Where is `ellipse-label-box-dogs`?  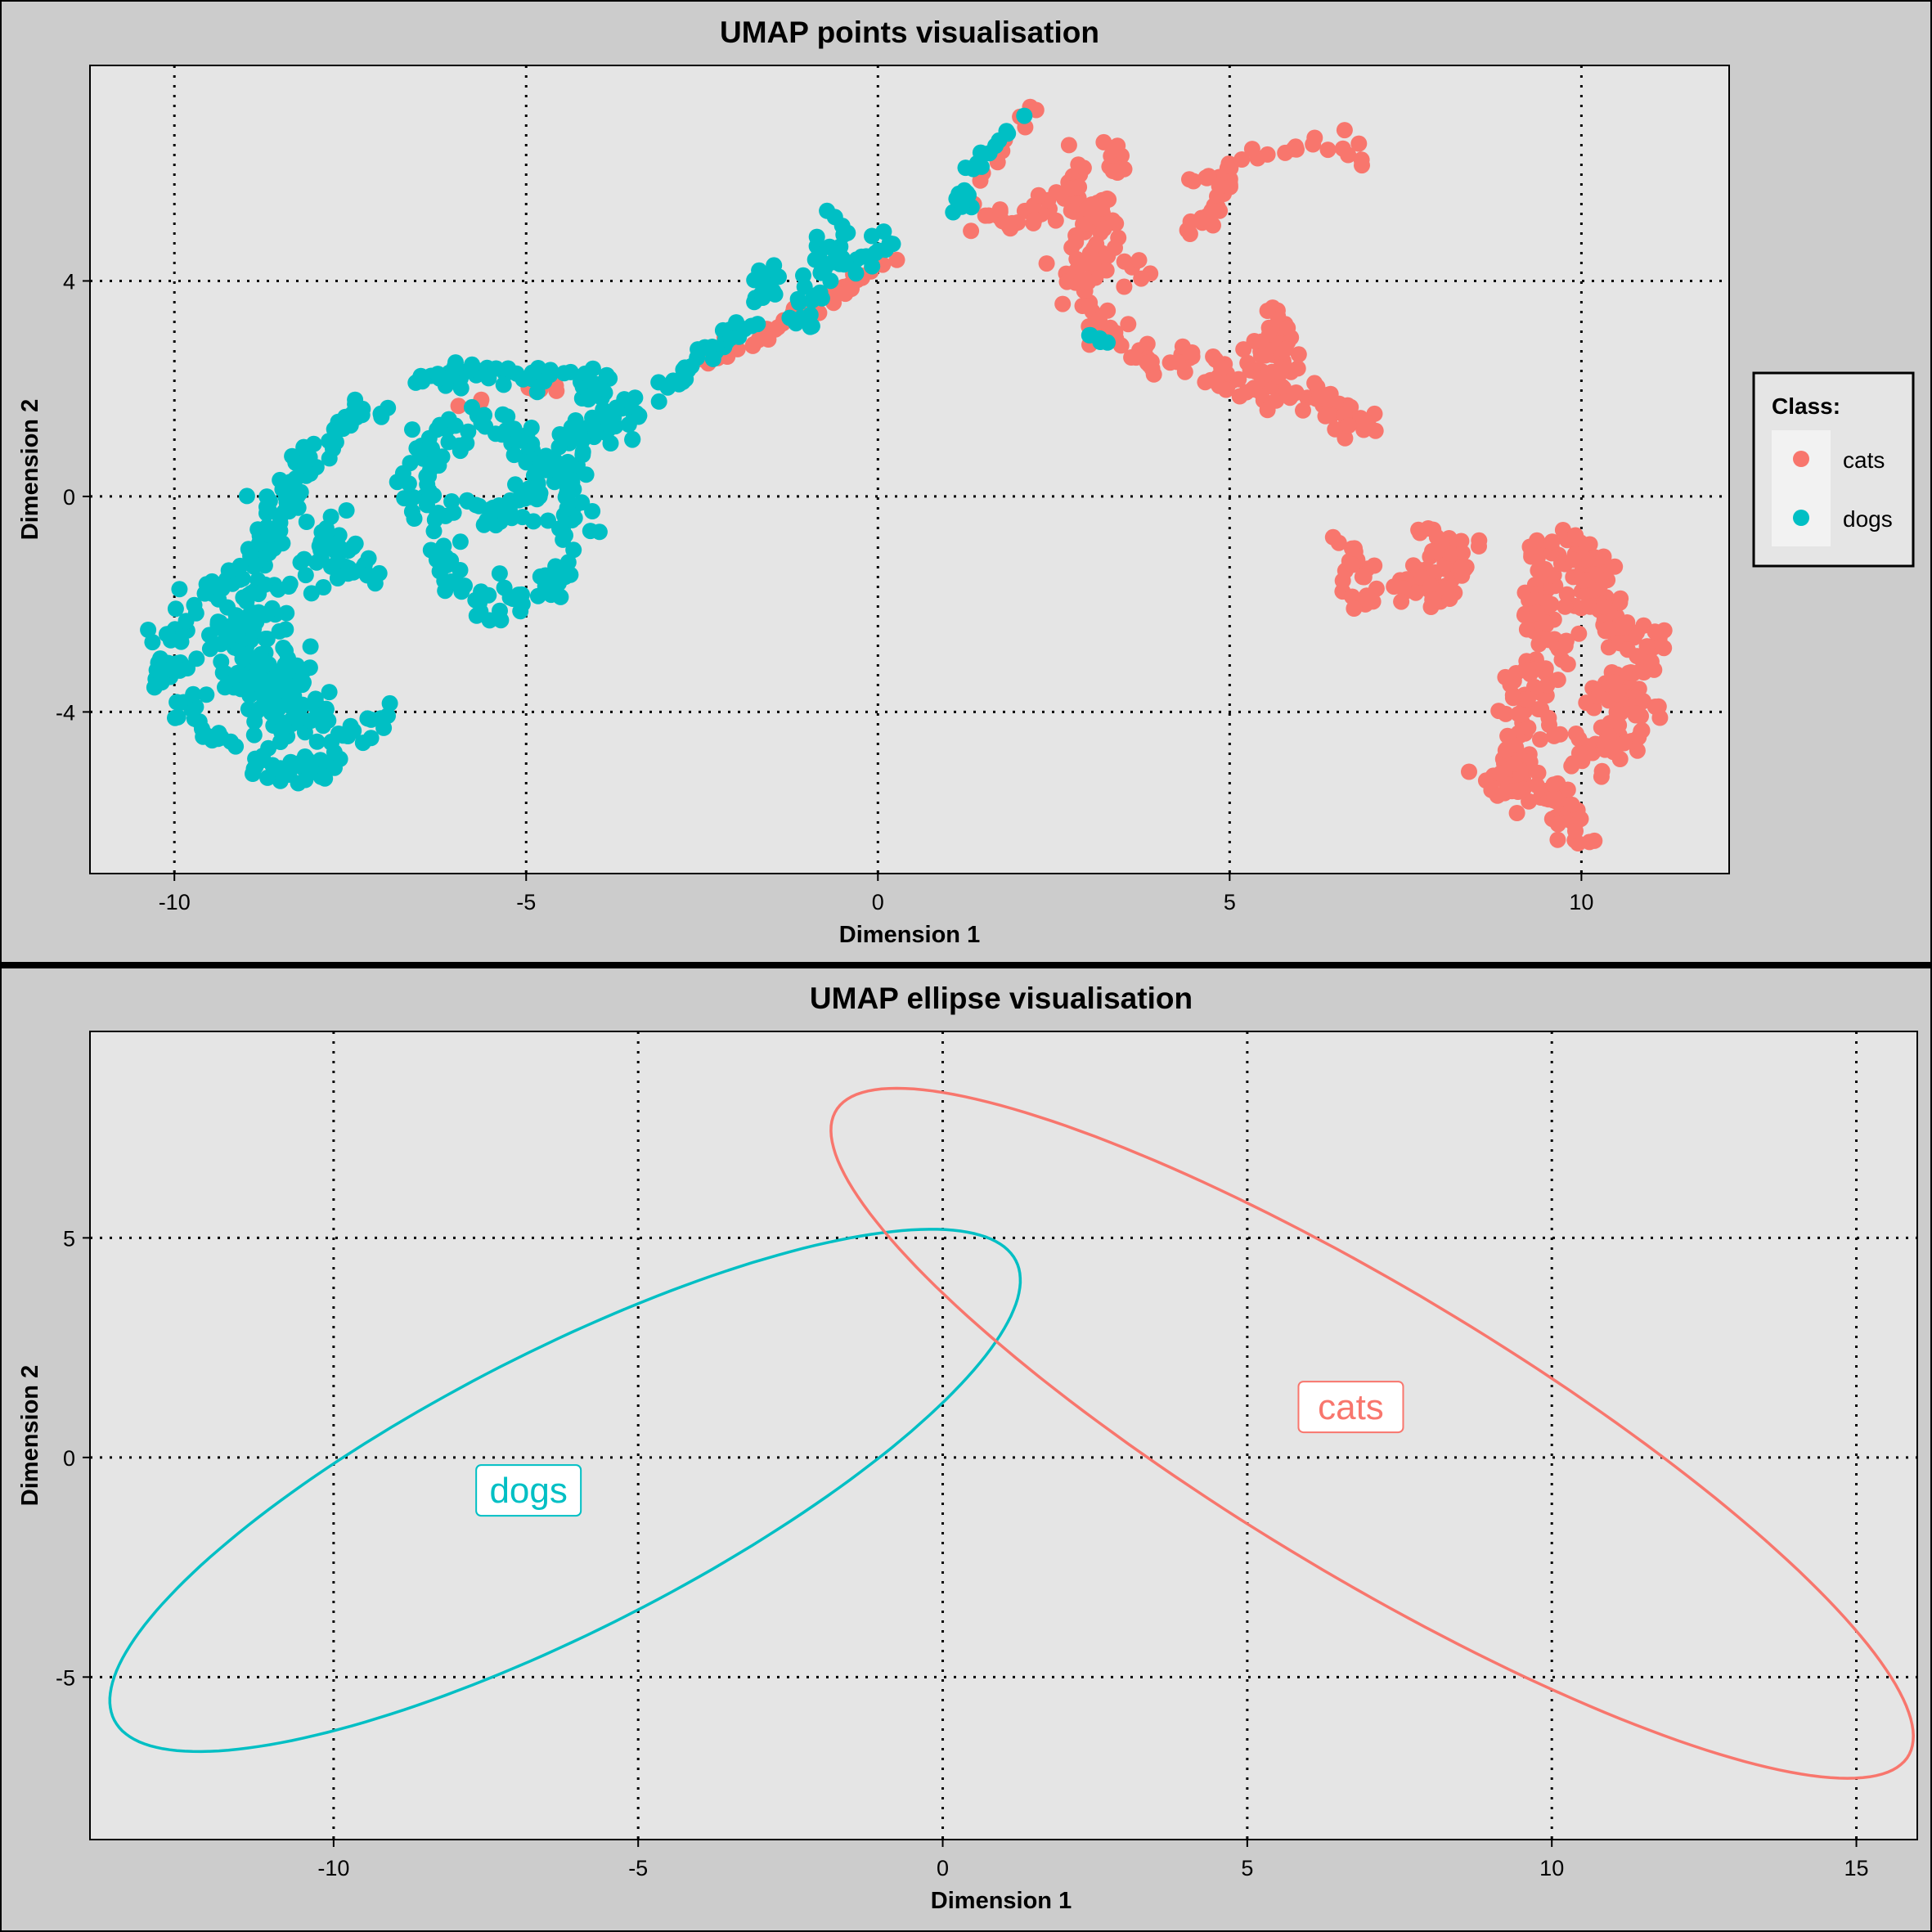
ellipse-label-box-dogs is located at coordinates (529, 1491).